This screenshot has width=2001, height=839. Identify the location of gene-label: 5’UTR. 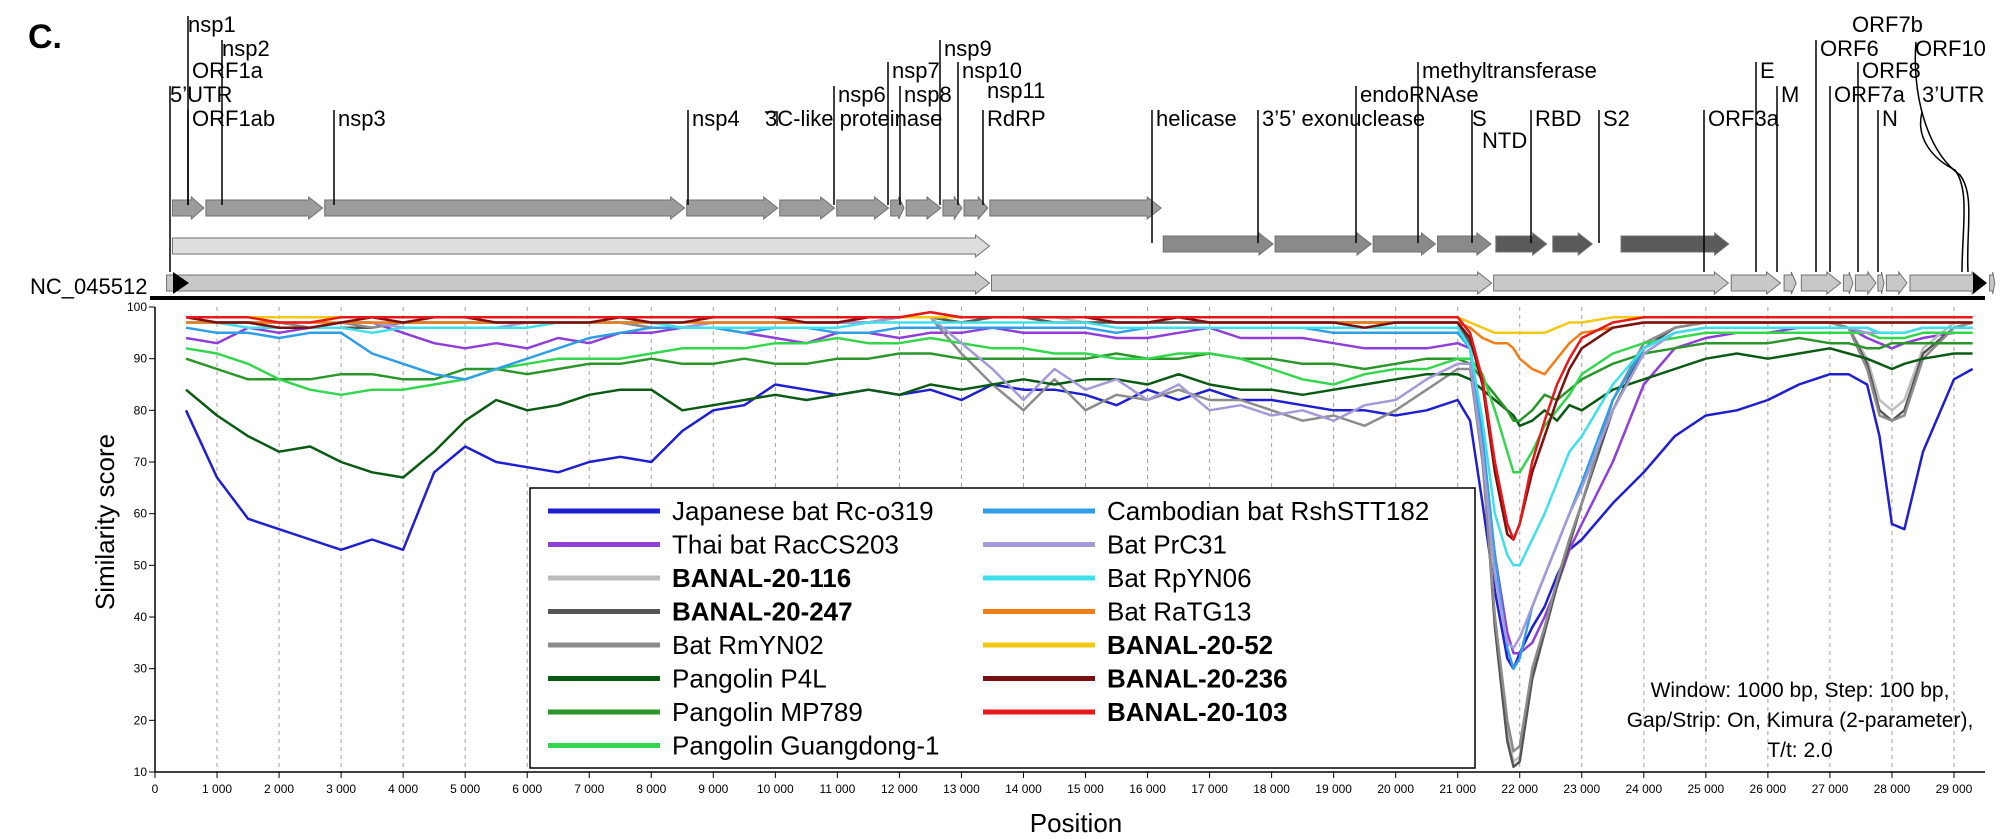
(201, 94).